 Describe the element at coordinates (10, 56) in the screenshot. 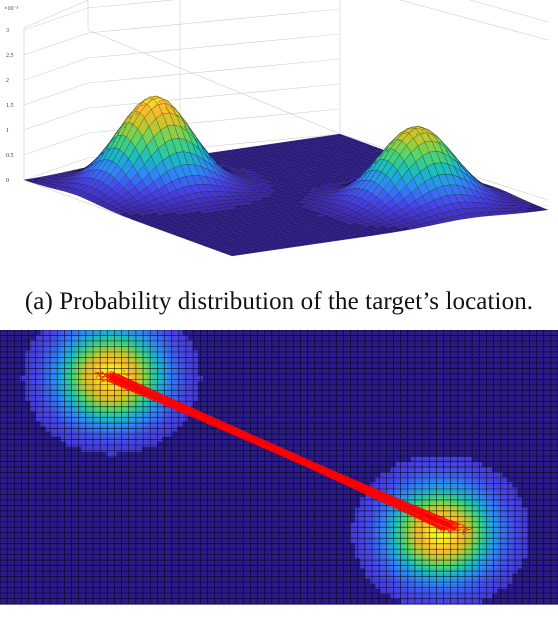

I see `z-tick-label: 2.5` at that location.